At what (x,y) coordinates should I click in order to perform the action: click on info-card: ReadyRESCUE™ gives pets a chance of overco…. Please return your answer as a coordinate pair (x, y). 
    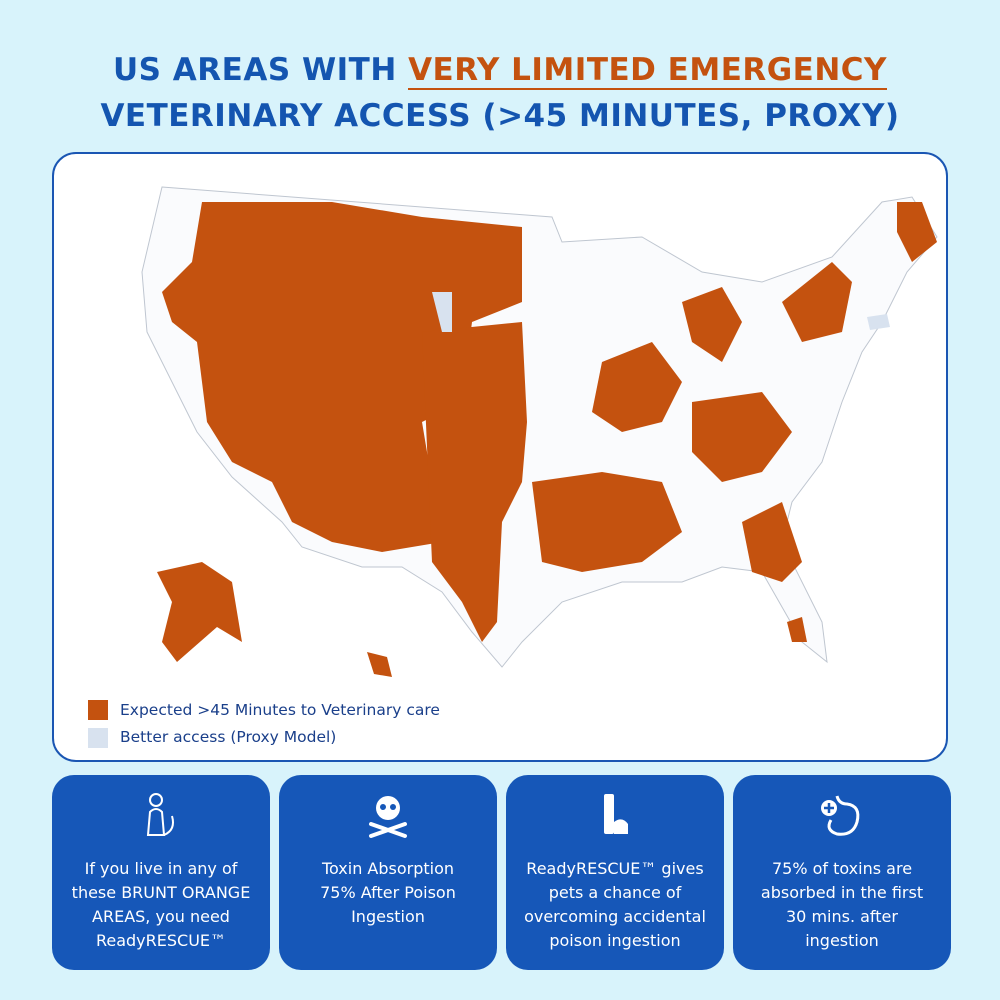
    Looking at the image, I should click on (615, 872).